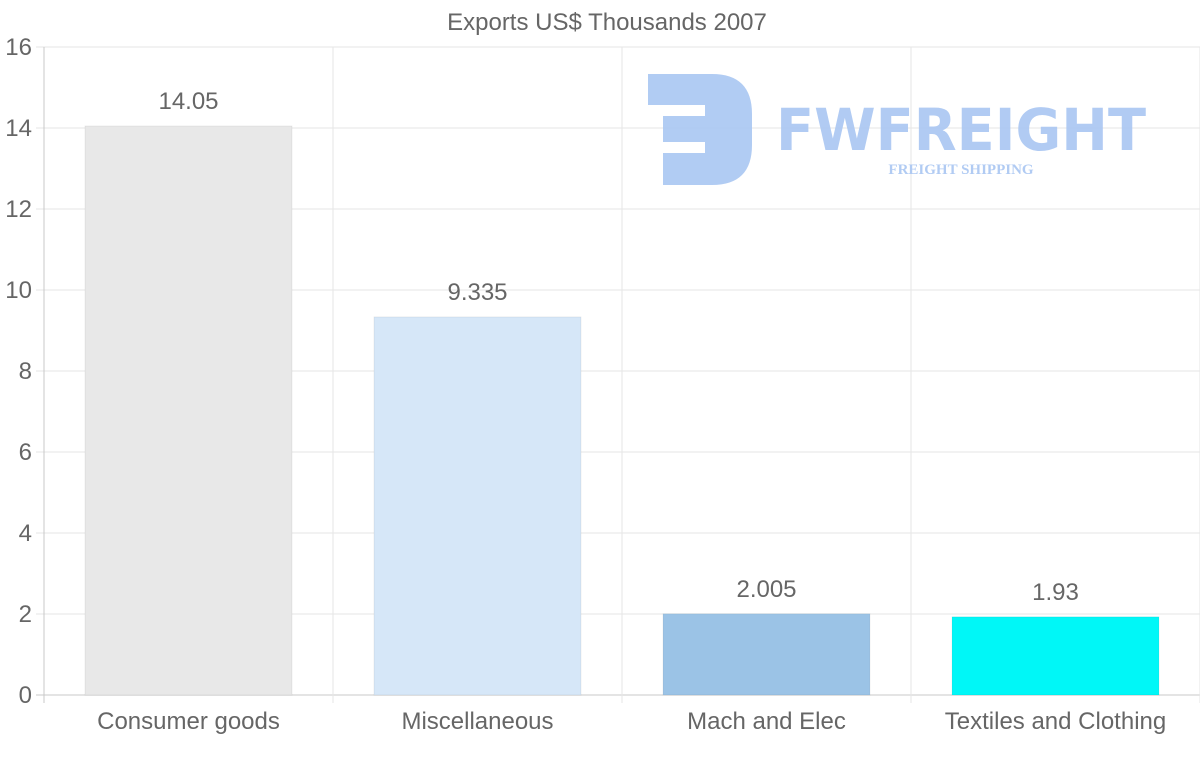 Image resolution: width=1200 pixels, height=763 pixels. I want to click on y-tick-label: 10, so click(18, 290).